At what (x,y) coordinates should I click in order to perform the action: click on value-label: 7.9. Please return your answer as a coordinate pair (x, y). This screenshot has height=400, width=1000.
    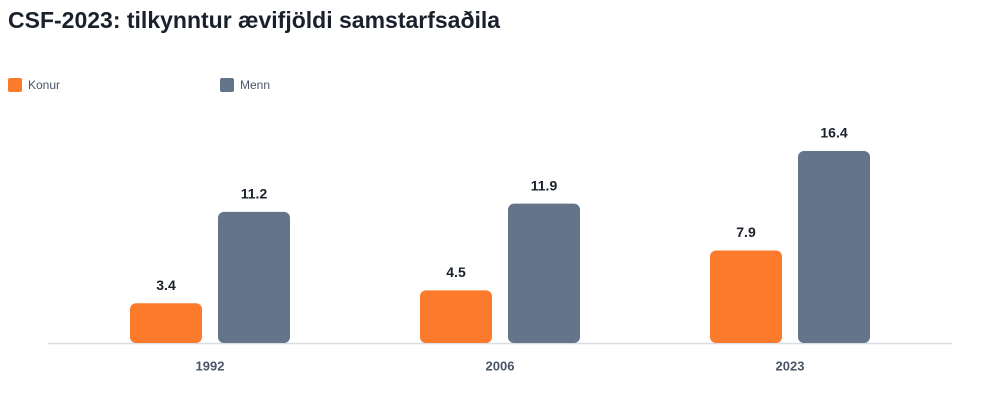
    Looking at the image, I should click on (746, 232).